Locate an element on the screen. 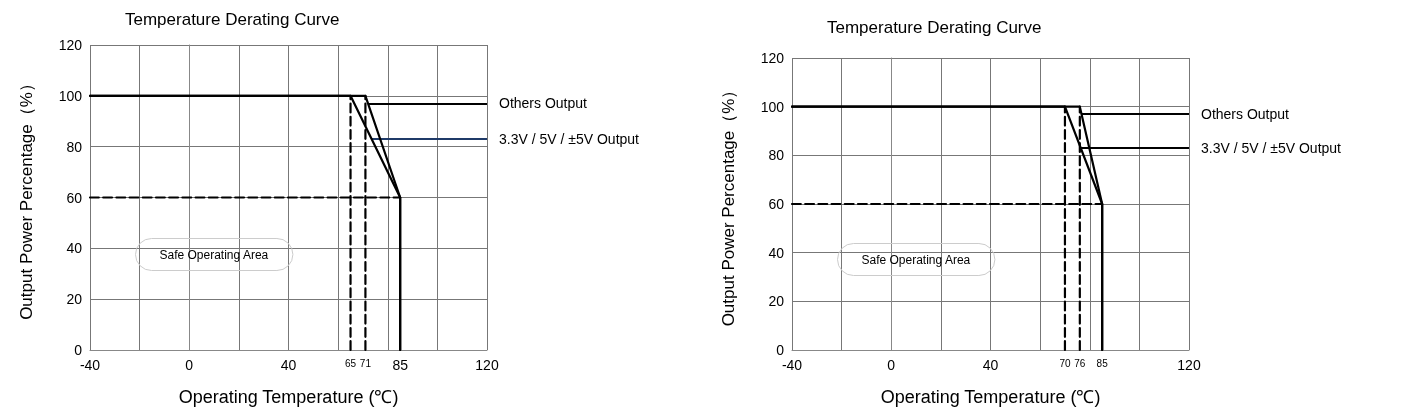  x-tick-label: 70 is located at coordinates (1065, 363).